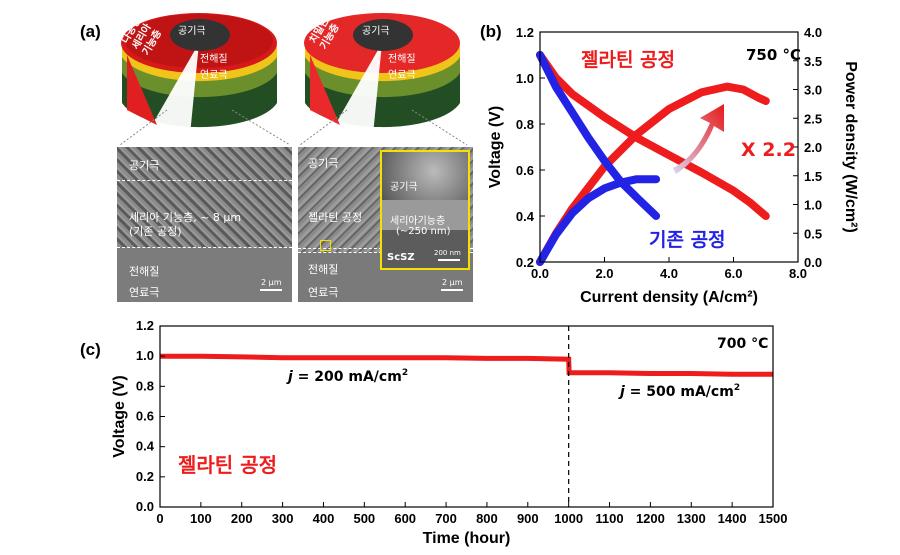  Describe the element at coordinates (773, 55) in the screenshot. I see `temperature-label: 750 °C` at that location.